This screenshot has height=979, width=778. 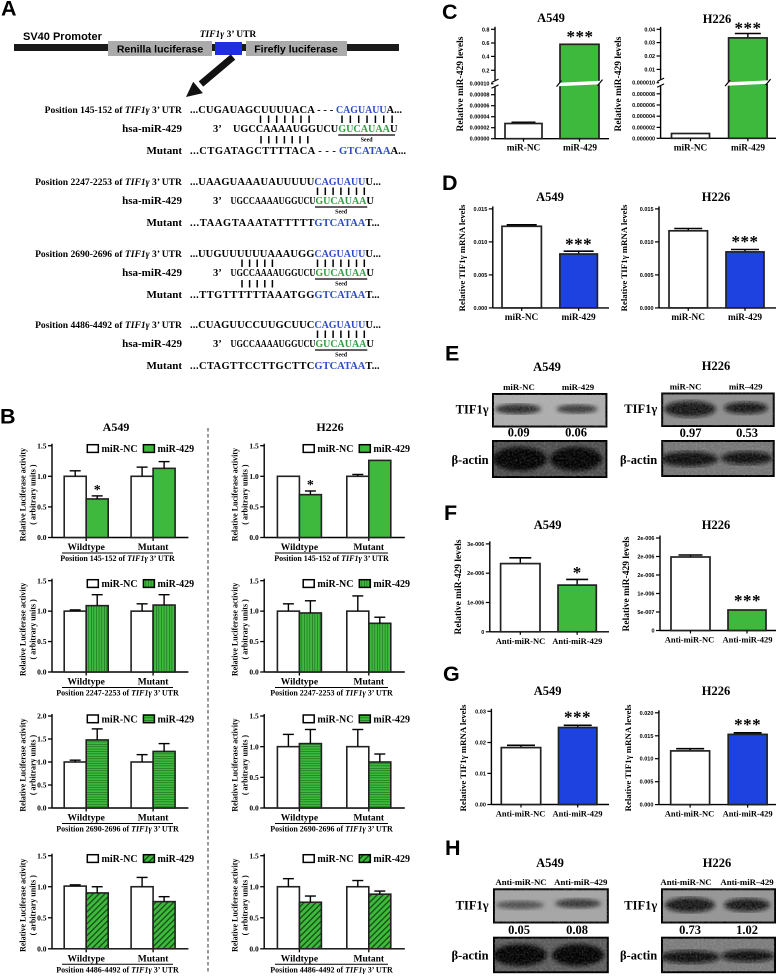 What do you see at coordinates (576, 432) in the screenshot?
I see `svg-text: 0.06` at bounding box center [576, 432].